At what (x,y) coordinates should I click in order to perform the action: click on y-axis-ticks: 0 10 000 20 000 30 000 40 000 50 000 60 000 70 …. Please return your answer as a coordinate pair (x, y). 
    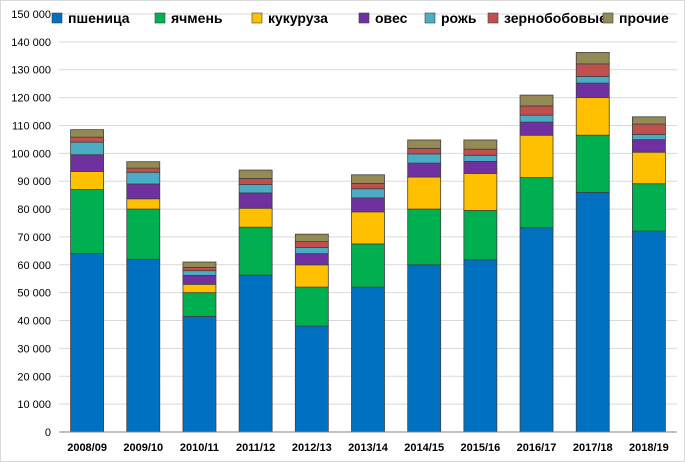
    Looking at the image, I should click on (31, 224).